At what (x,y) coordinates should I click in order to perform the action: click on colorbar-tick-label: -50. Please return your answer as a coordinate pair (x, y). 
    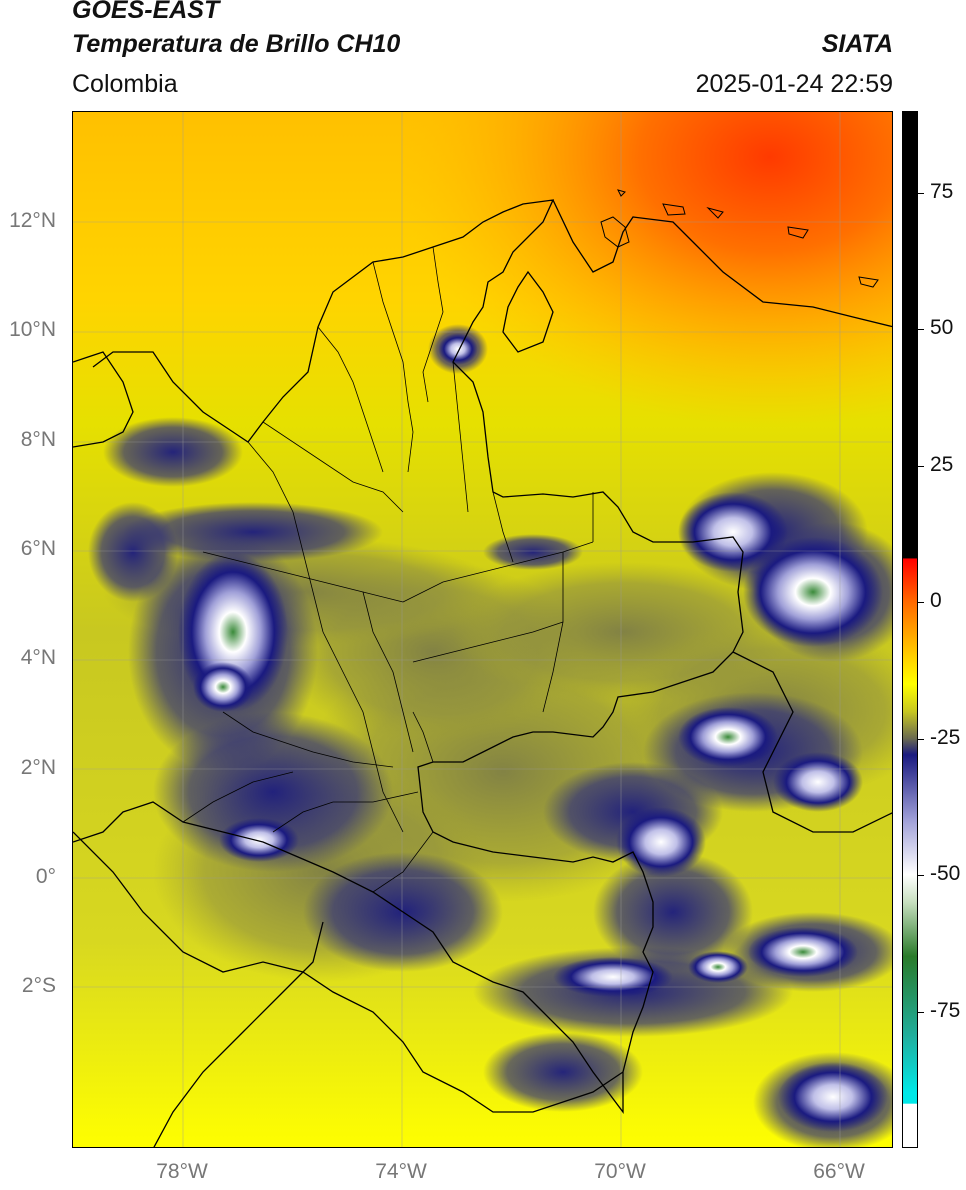
    Looking at the image, I should click on (945, 874).